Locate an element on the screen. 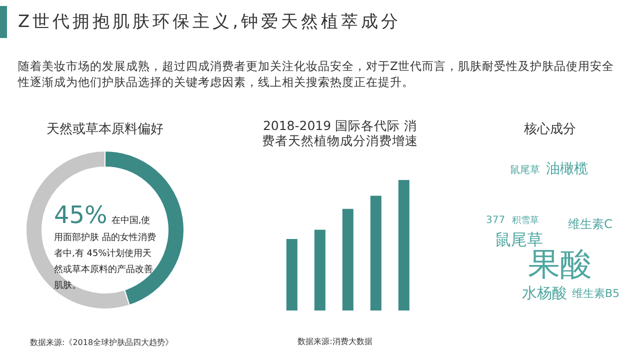  text: 鼠尾草 is located at coordinates (525, 170).